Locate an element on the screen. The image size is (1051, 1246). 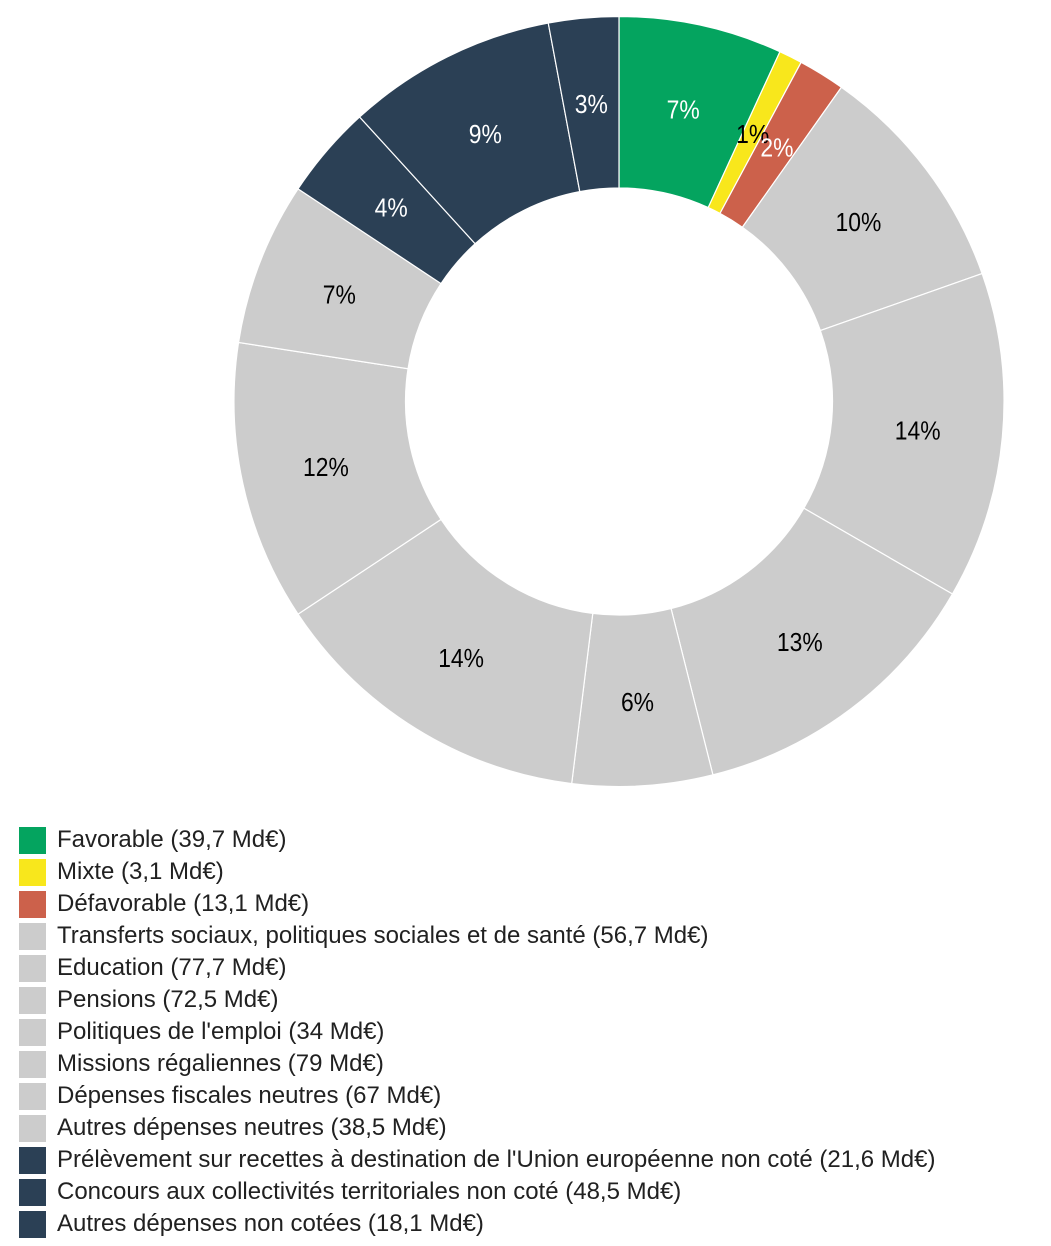
svg-text: 4% is located at coordinates (391, 208).